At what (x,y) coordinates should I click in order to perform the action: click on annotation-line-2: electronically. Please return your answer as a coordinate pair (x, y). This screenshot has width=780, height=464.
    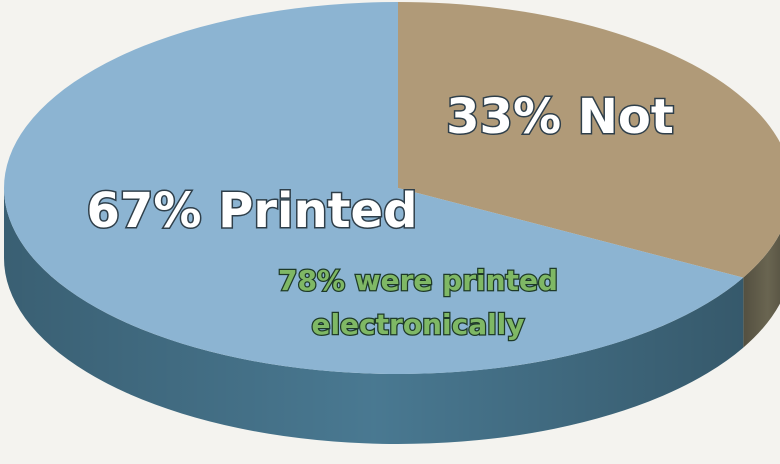
    Looking at the image, I should click on (417, 324).